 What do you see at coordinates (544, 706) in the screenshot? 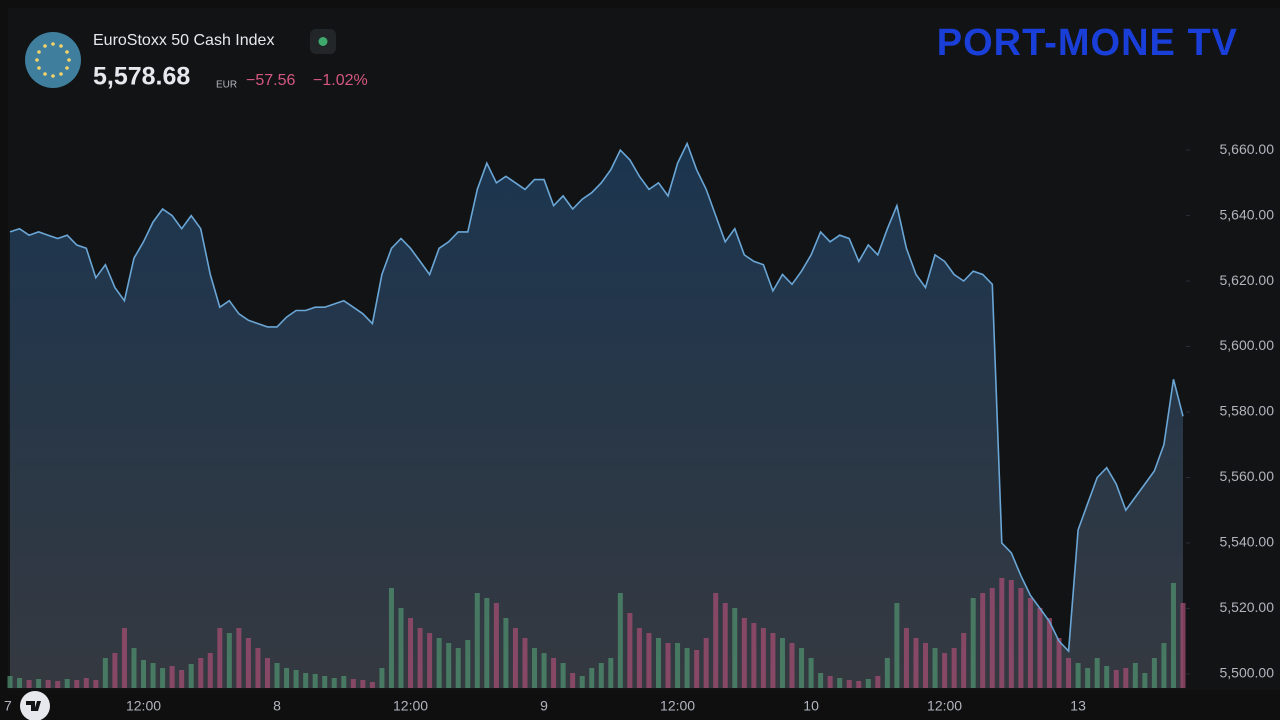
I see `x-tick-label: 9` at bounding box center [544, 706].